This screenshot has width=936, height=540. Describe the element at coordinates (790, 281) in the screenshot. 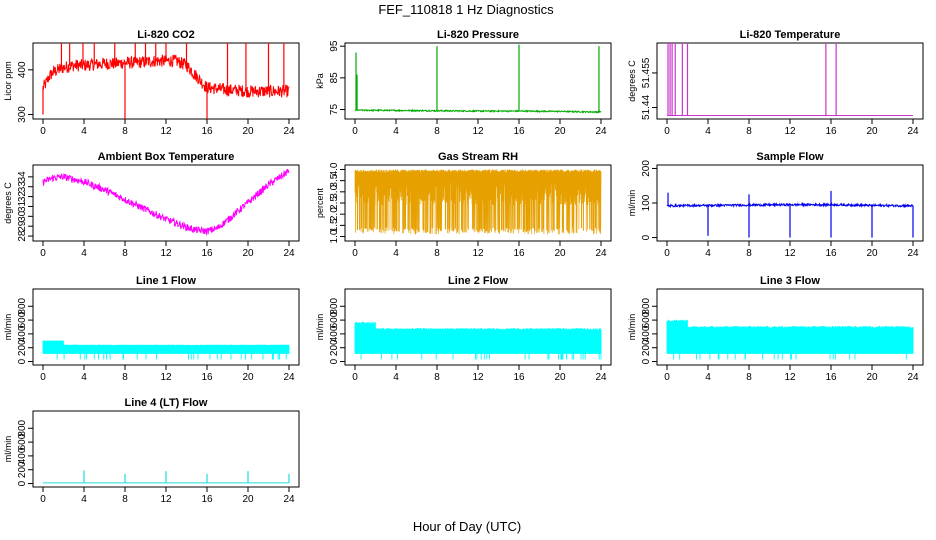

I see `chart-title: Line 3 Flow` at that location.